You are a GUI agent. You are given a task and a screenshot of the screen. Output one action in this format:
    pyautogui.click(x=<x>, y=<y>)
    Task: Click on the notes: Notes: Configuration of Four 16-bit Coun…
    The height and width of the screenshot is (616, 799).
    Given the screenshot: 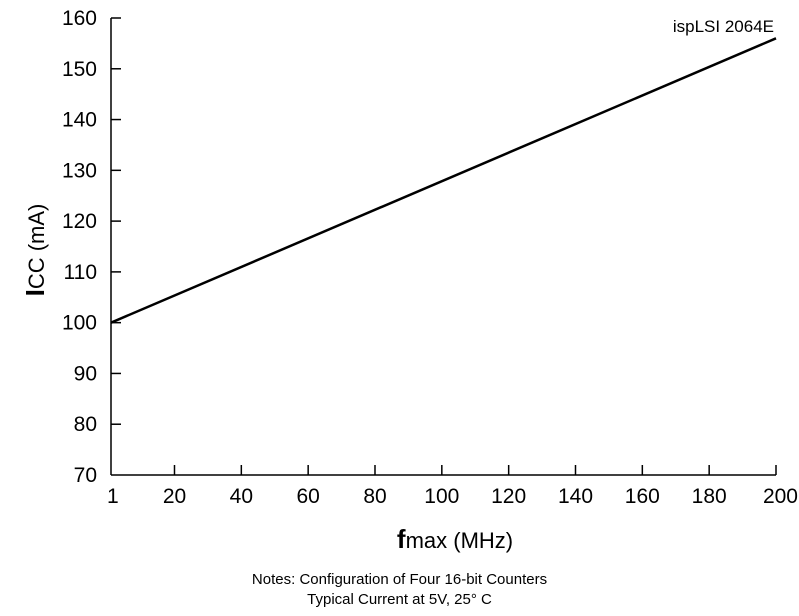 What is the action you would take?
    pyautogui.click(x=399, y=590)
    